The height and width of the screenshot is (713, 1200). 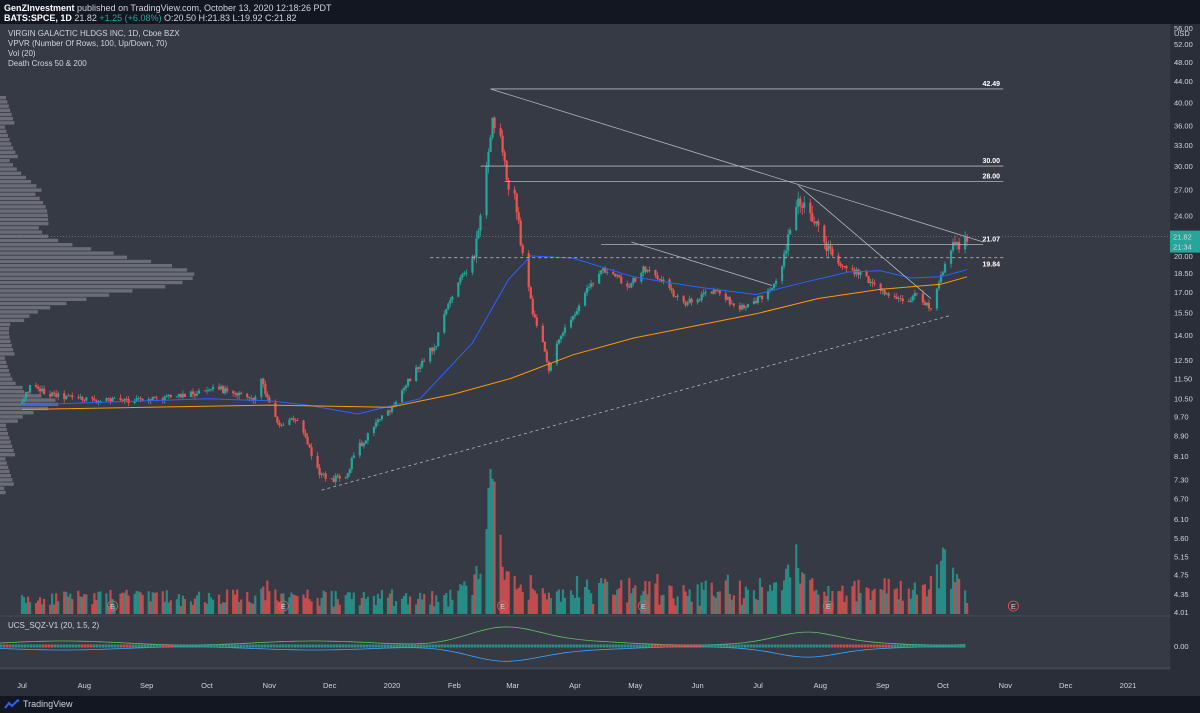 What do you see at coordinates (636, 402) in the screenshot?
I see `trend-line` at bounding box center [636, 402].